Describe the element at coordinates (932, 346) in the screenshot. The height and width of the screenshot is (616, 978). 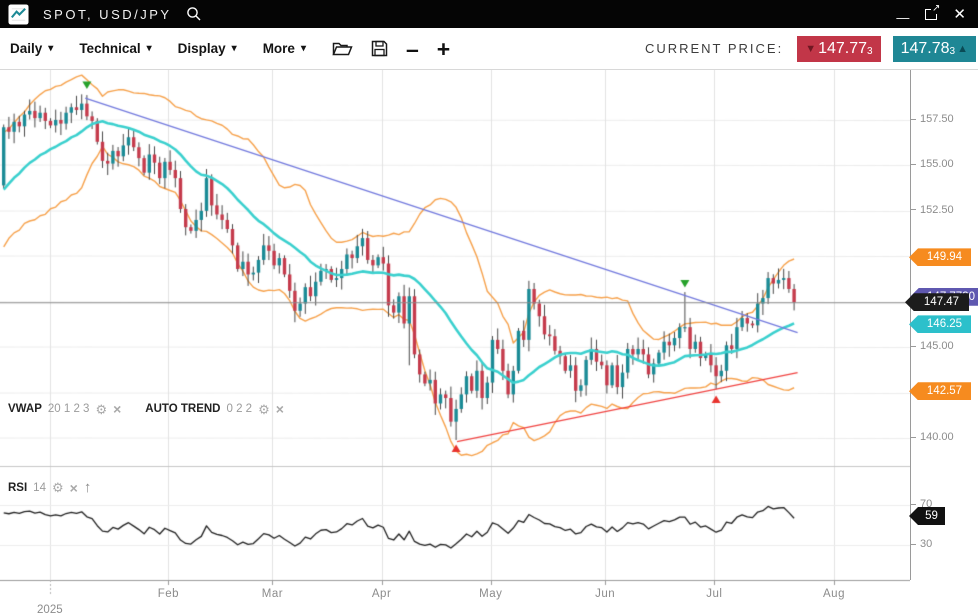
I see `price-tick-label: 145.00` at that location.